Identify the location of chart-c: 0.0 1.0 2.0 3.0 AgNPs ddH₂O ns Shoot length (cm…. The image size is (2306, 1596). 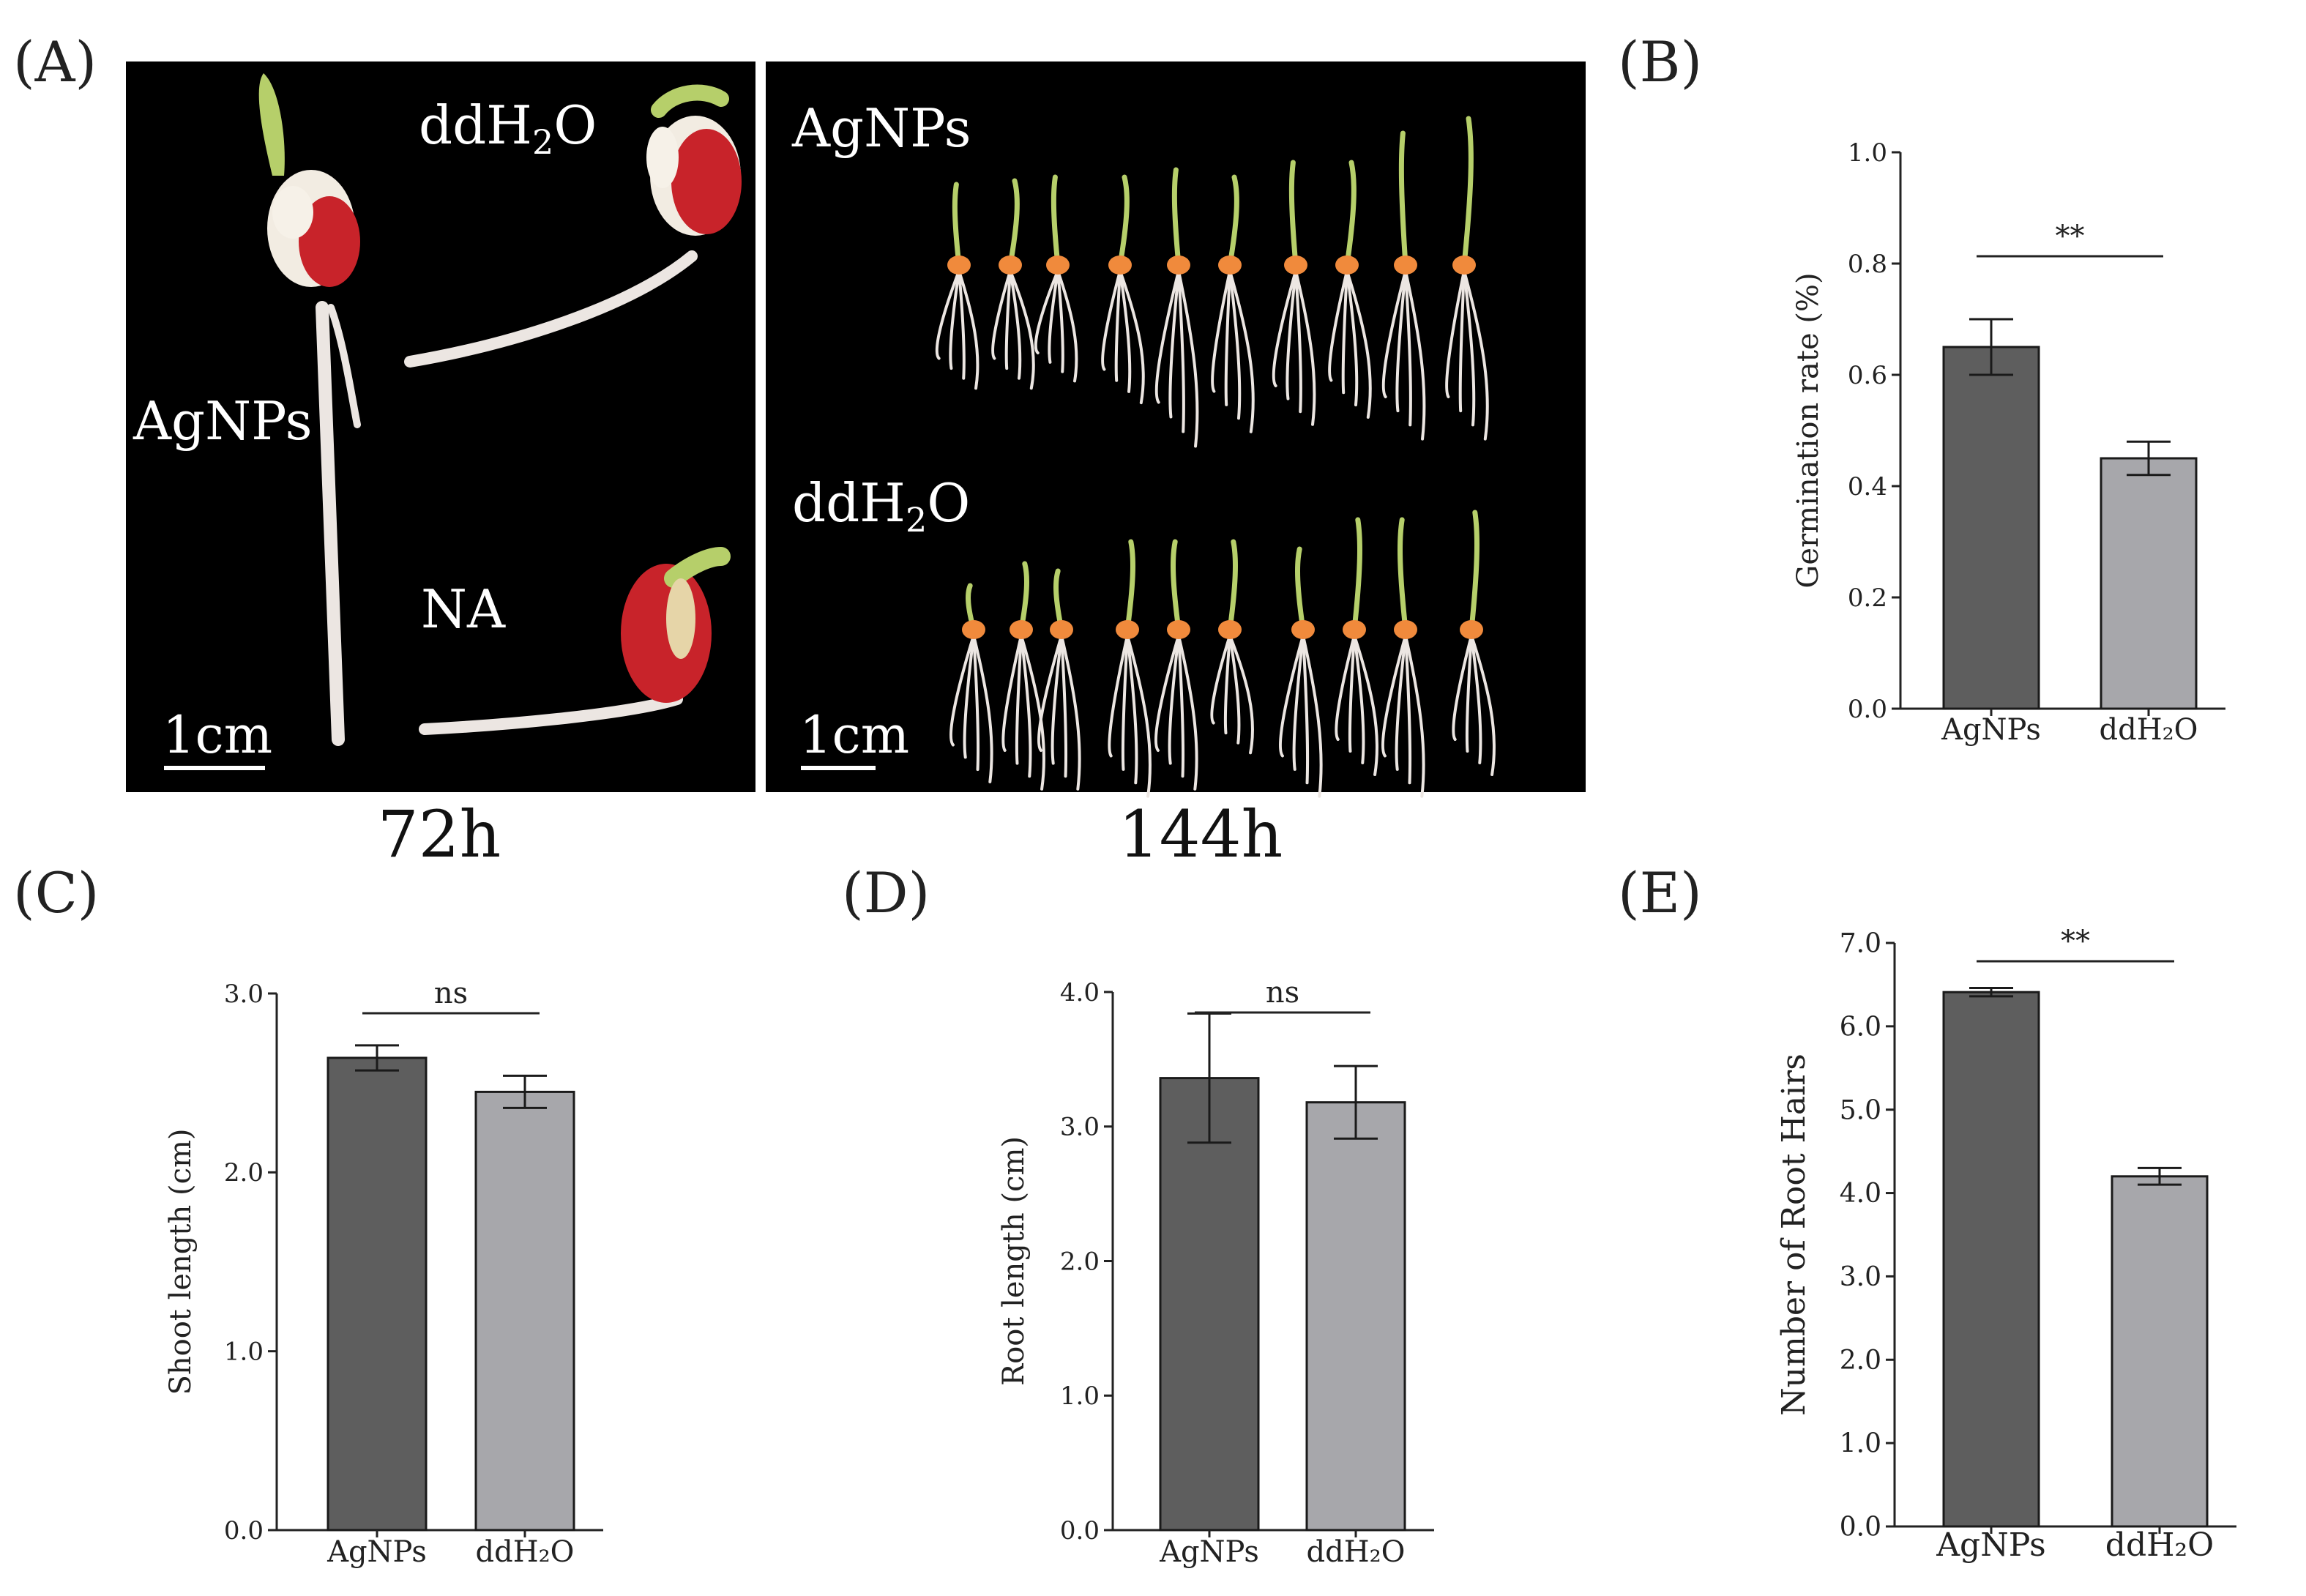
(383, 1273).